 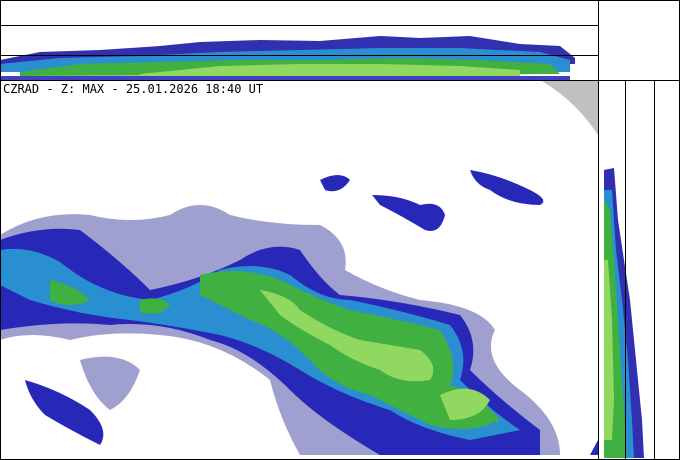 I want to click on top-profile, so click(x=287, y=58).